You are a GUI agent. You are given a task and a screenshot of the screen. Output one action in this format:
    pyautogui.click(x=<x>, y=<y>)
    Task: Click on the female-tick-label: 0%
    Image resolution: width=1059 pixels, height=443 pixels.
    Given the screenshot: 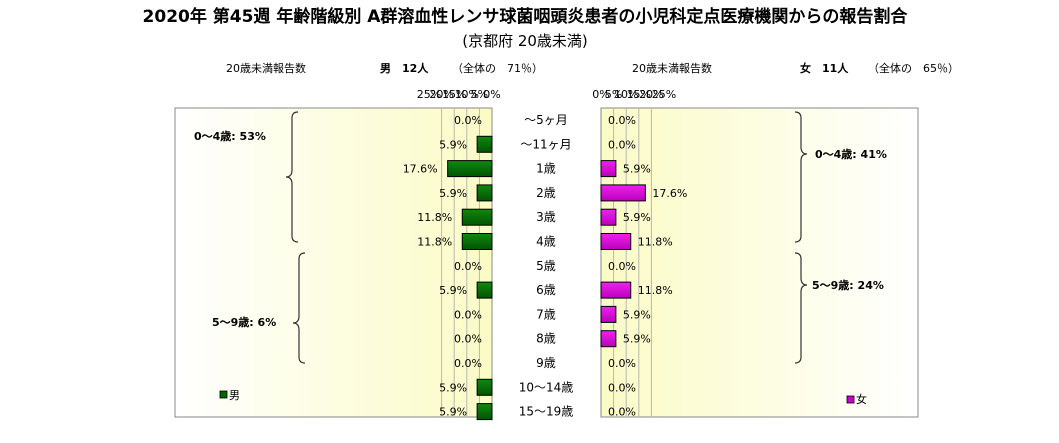 What is the action you would take?
    pyautogui.click(x=600, y=94)
    